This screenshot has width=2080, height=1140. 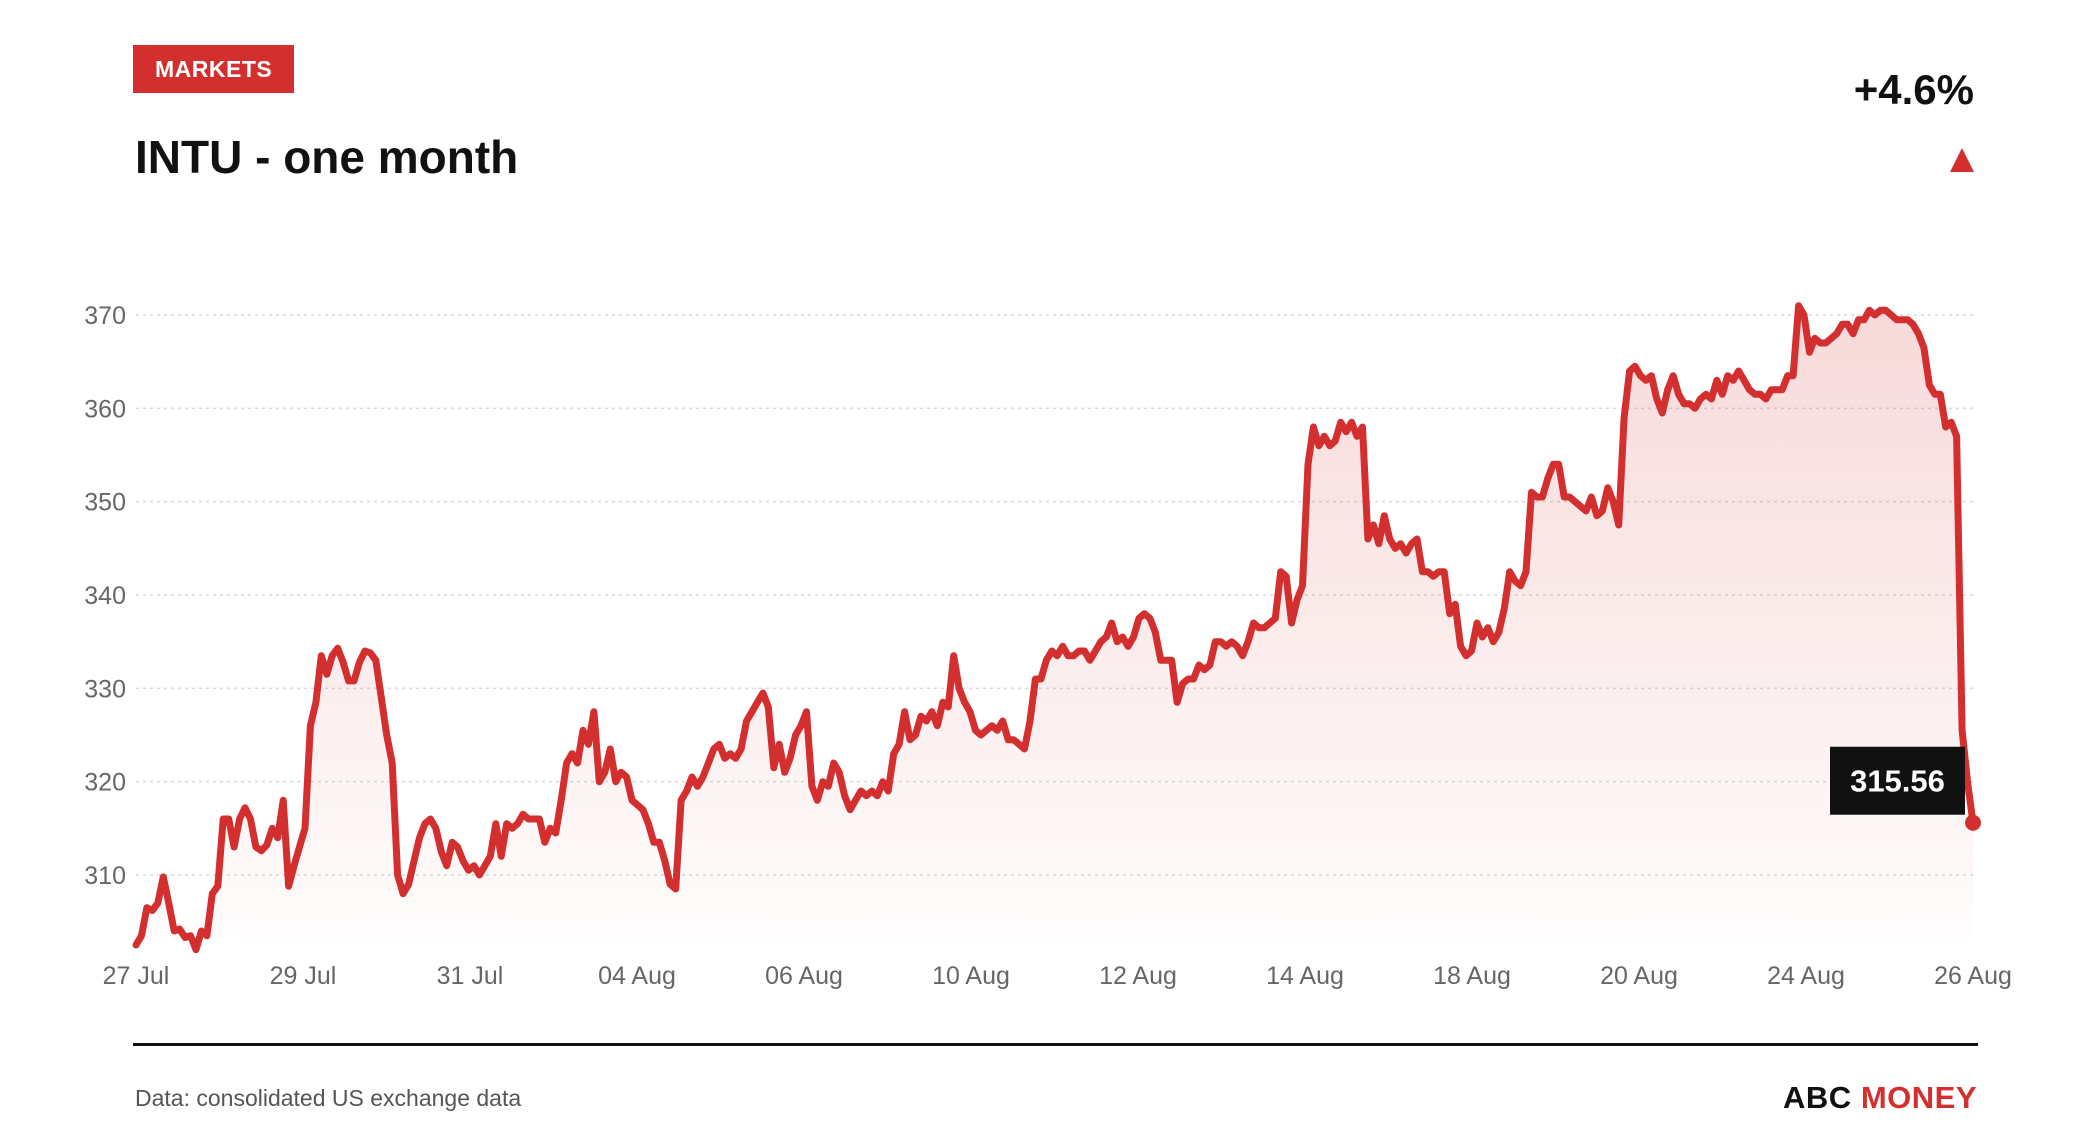 I want to click on brand-money: MONEY, so click(x=1918, y=1097).